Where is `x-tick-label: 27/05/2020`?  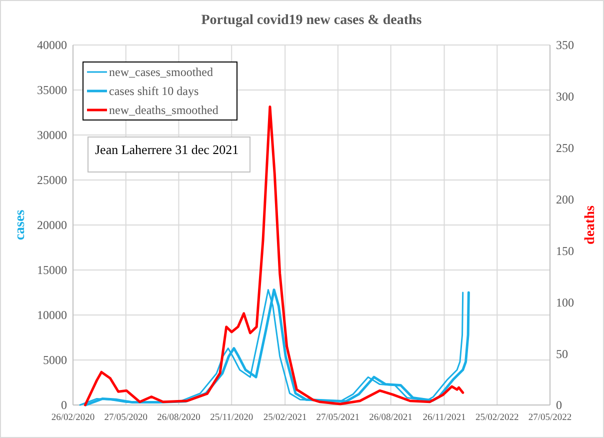
x-tick-label: 27/05/2020 is located at coordinates (126, 418).